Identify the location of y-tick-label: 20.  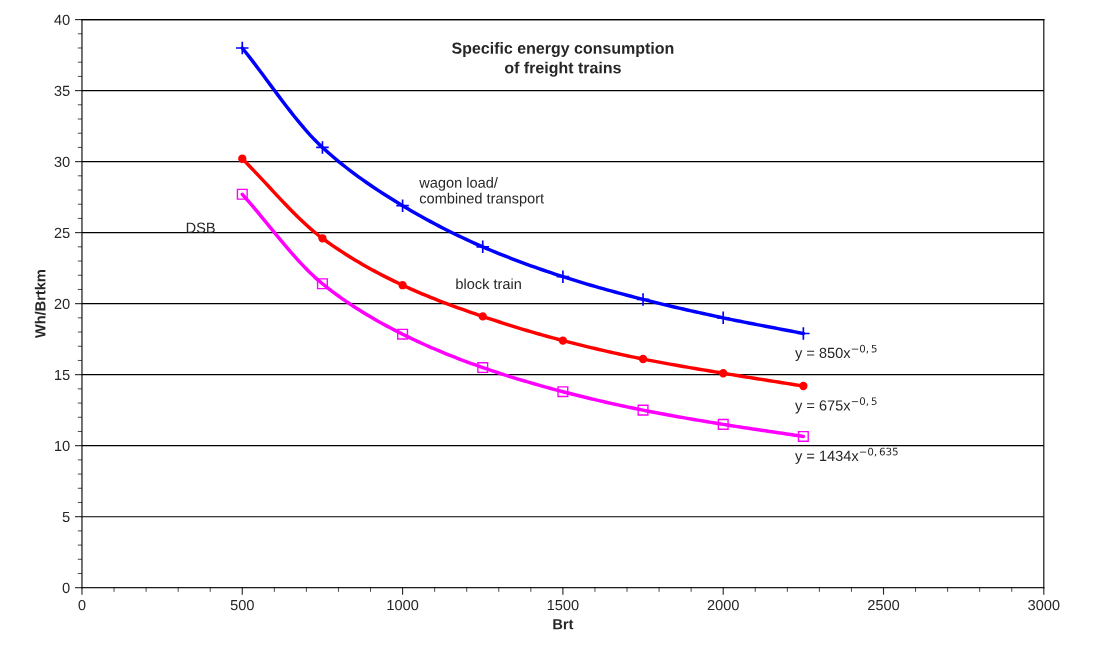
(62, 304).